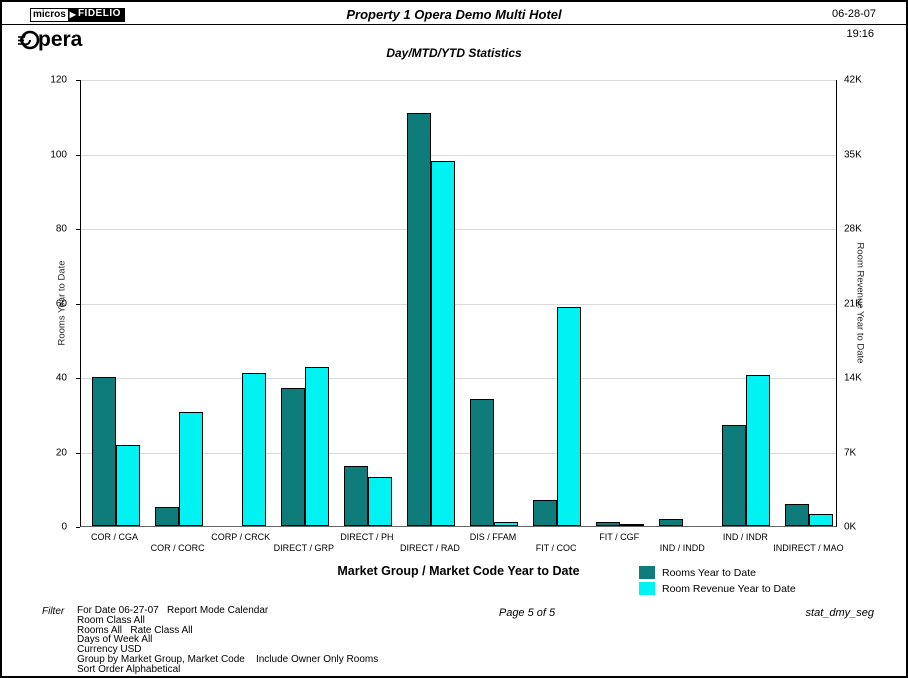 This screenshot has width=908, height=678. I want to click on micros-logo-text: micros, so click(49, 15).